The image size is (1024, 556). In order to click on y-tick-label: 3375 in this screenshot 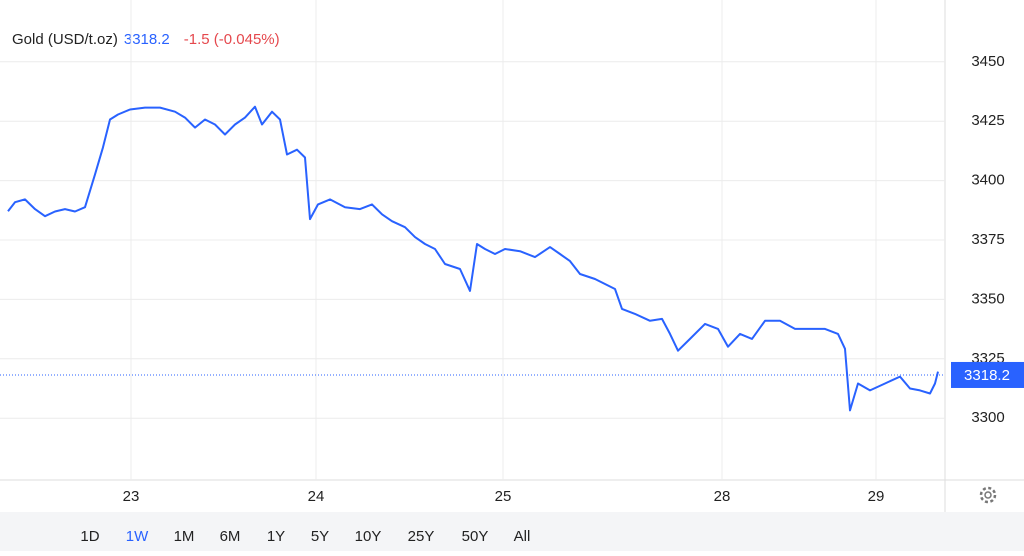, I will do `click(987, 239)`.